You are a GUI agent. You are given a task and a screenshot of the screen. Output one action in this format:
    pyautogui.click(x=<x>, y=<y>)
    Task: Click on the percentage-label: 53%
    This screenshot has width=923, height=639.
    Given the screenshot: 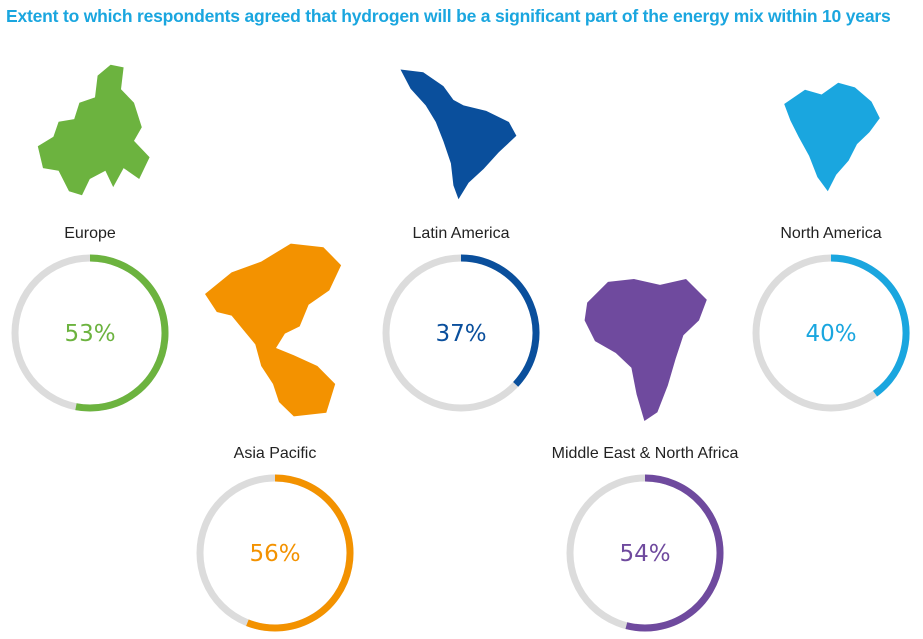 What is the action you would take?
    pyautogui.click(x=89, y=334)
    